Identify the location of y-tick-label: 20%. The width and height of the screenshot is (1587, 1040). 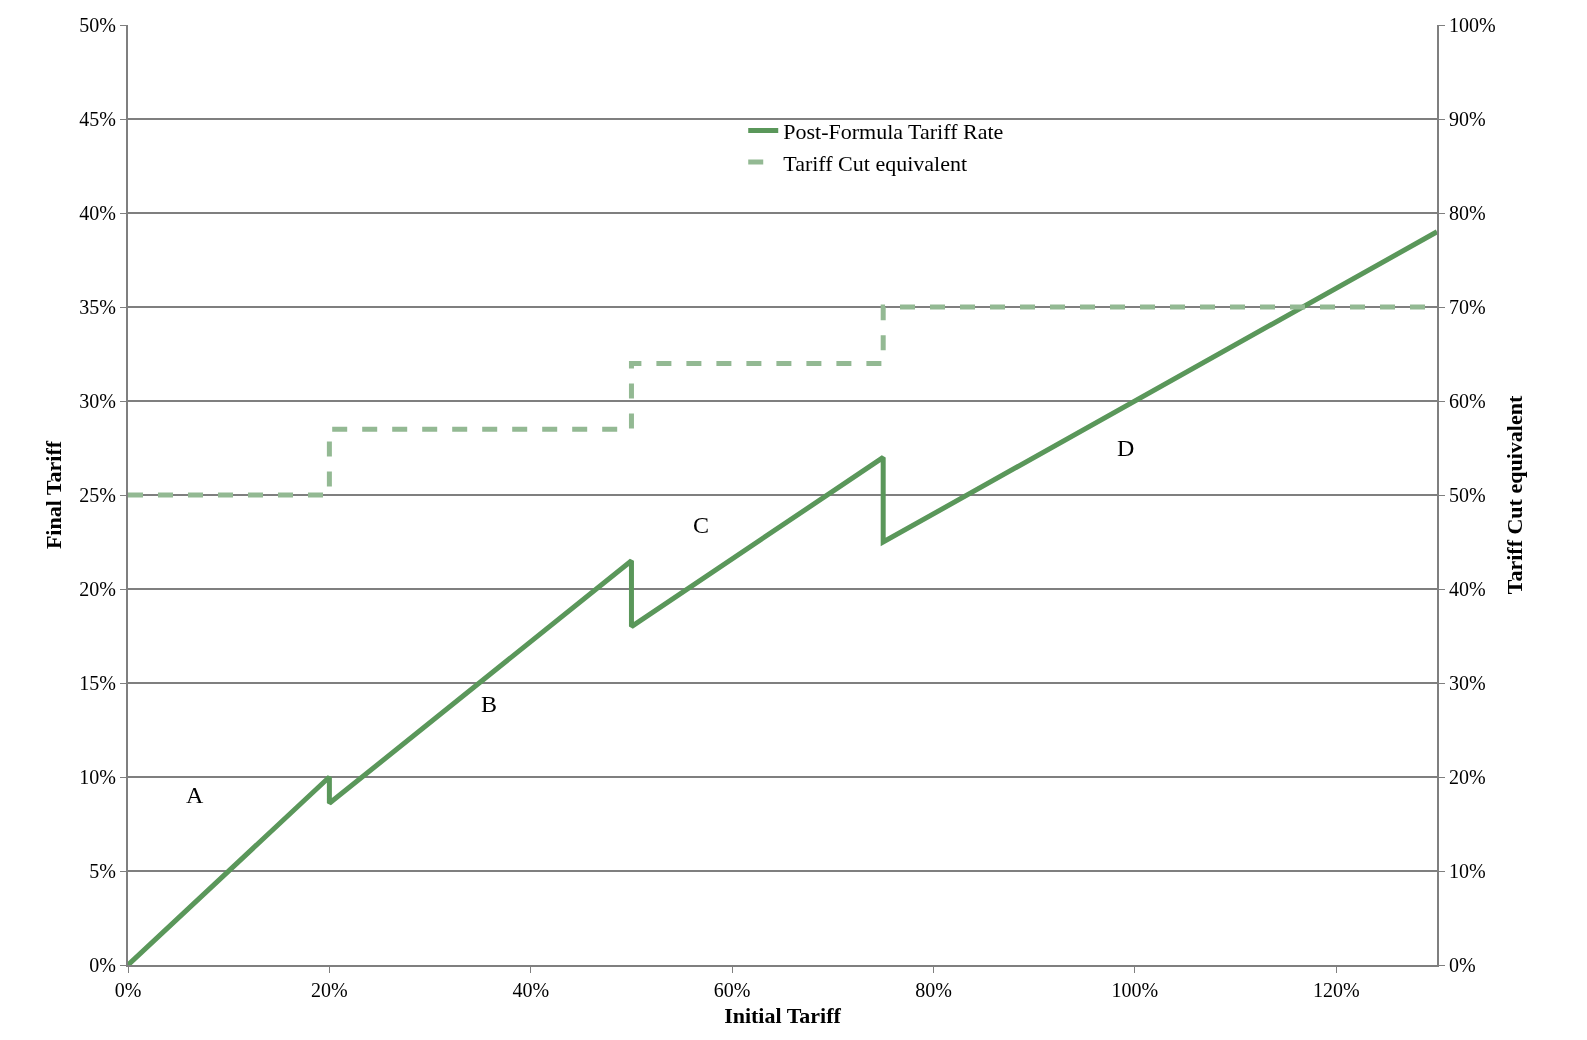
(97, 589).